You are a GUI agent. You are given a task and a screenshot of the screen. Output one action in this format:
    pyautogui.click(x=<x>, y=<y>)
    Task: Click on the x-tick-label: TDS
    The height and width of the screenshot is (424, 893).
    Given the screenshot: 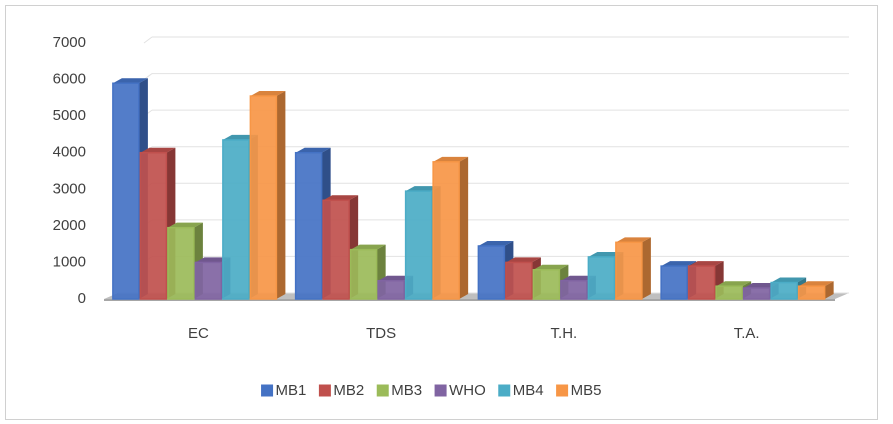 What is the action you would take?
    pyautogui.click(x=381, y=333)
    